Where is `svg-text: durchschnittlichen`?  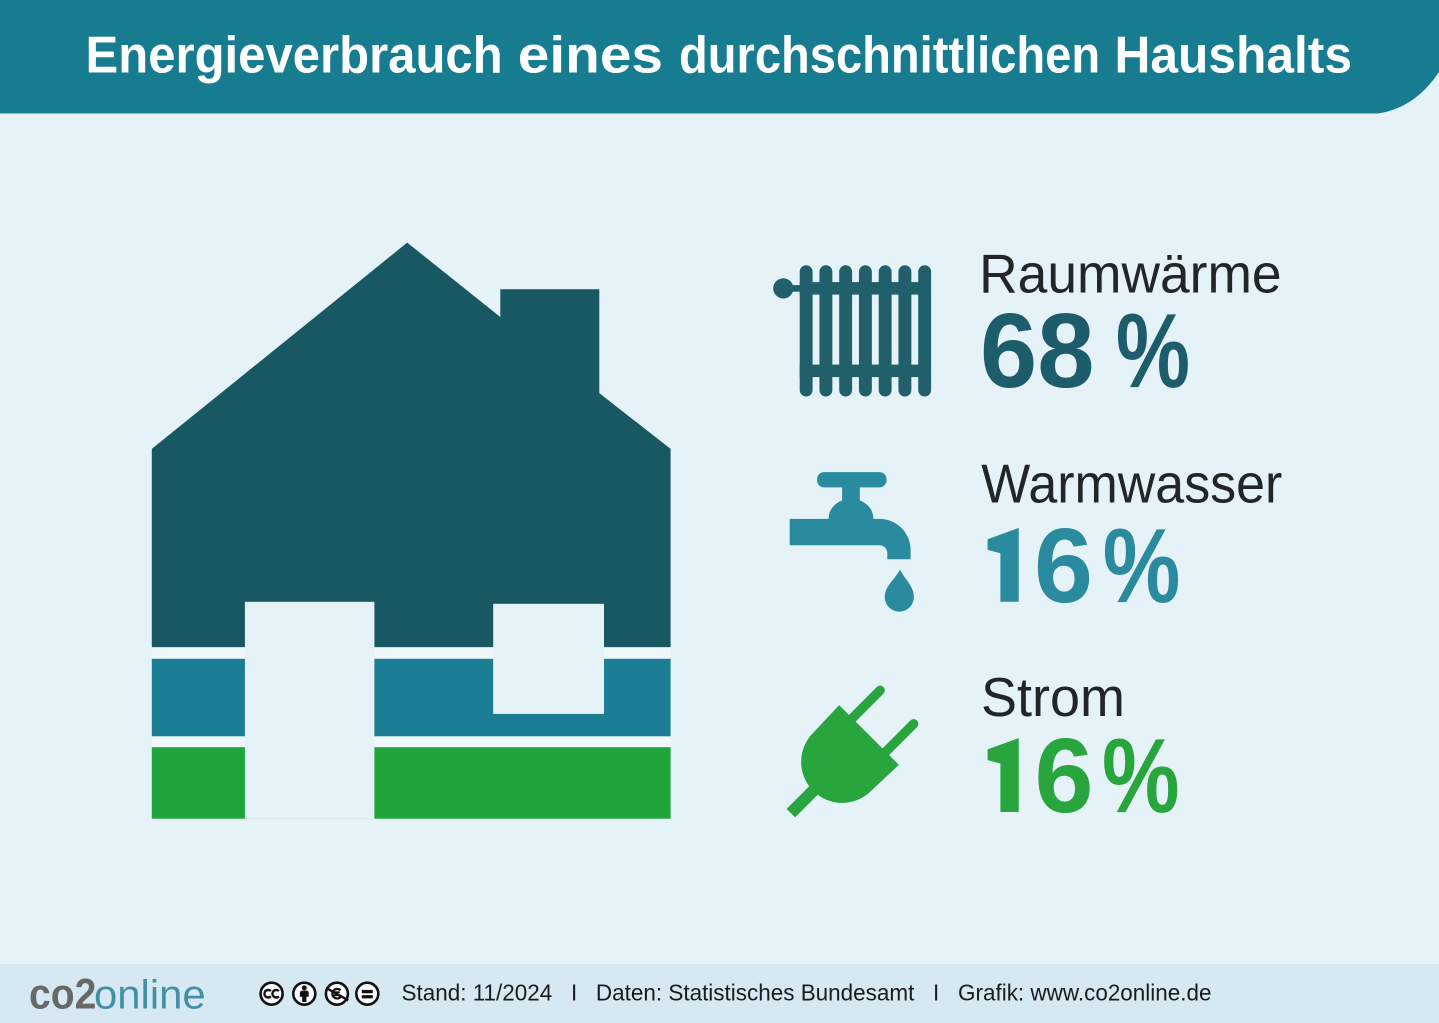 svg-text: durchschnittlichen is located at coordinates (889, 56).